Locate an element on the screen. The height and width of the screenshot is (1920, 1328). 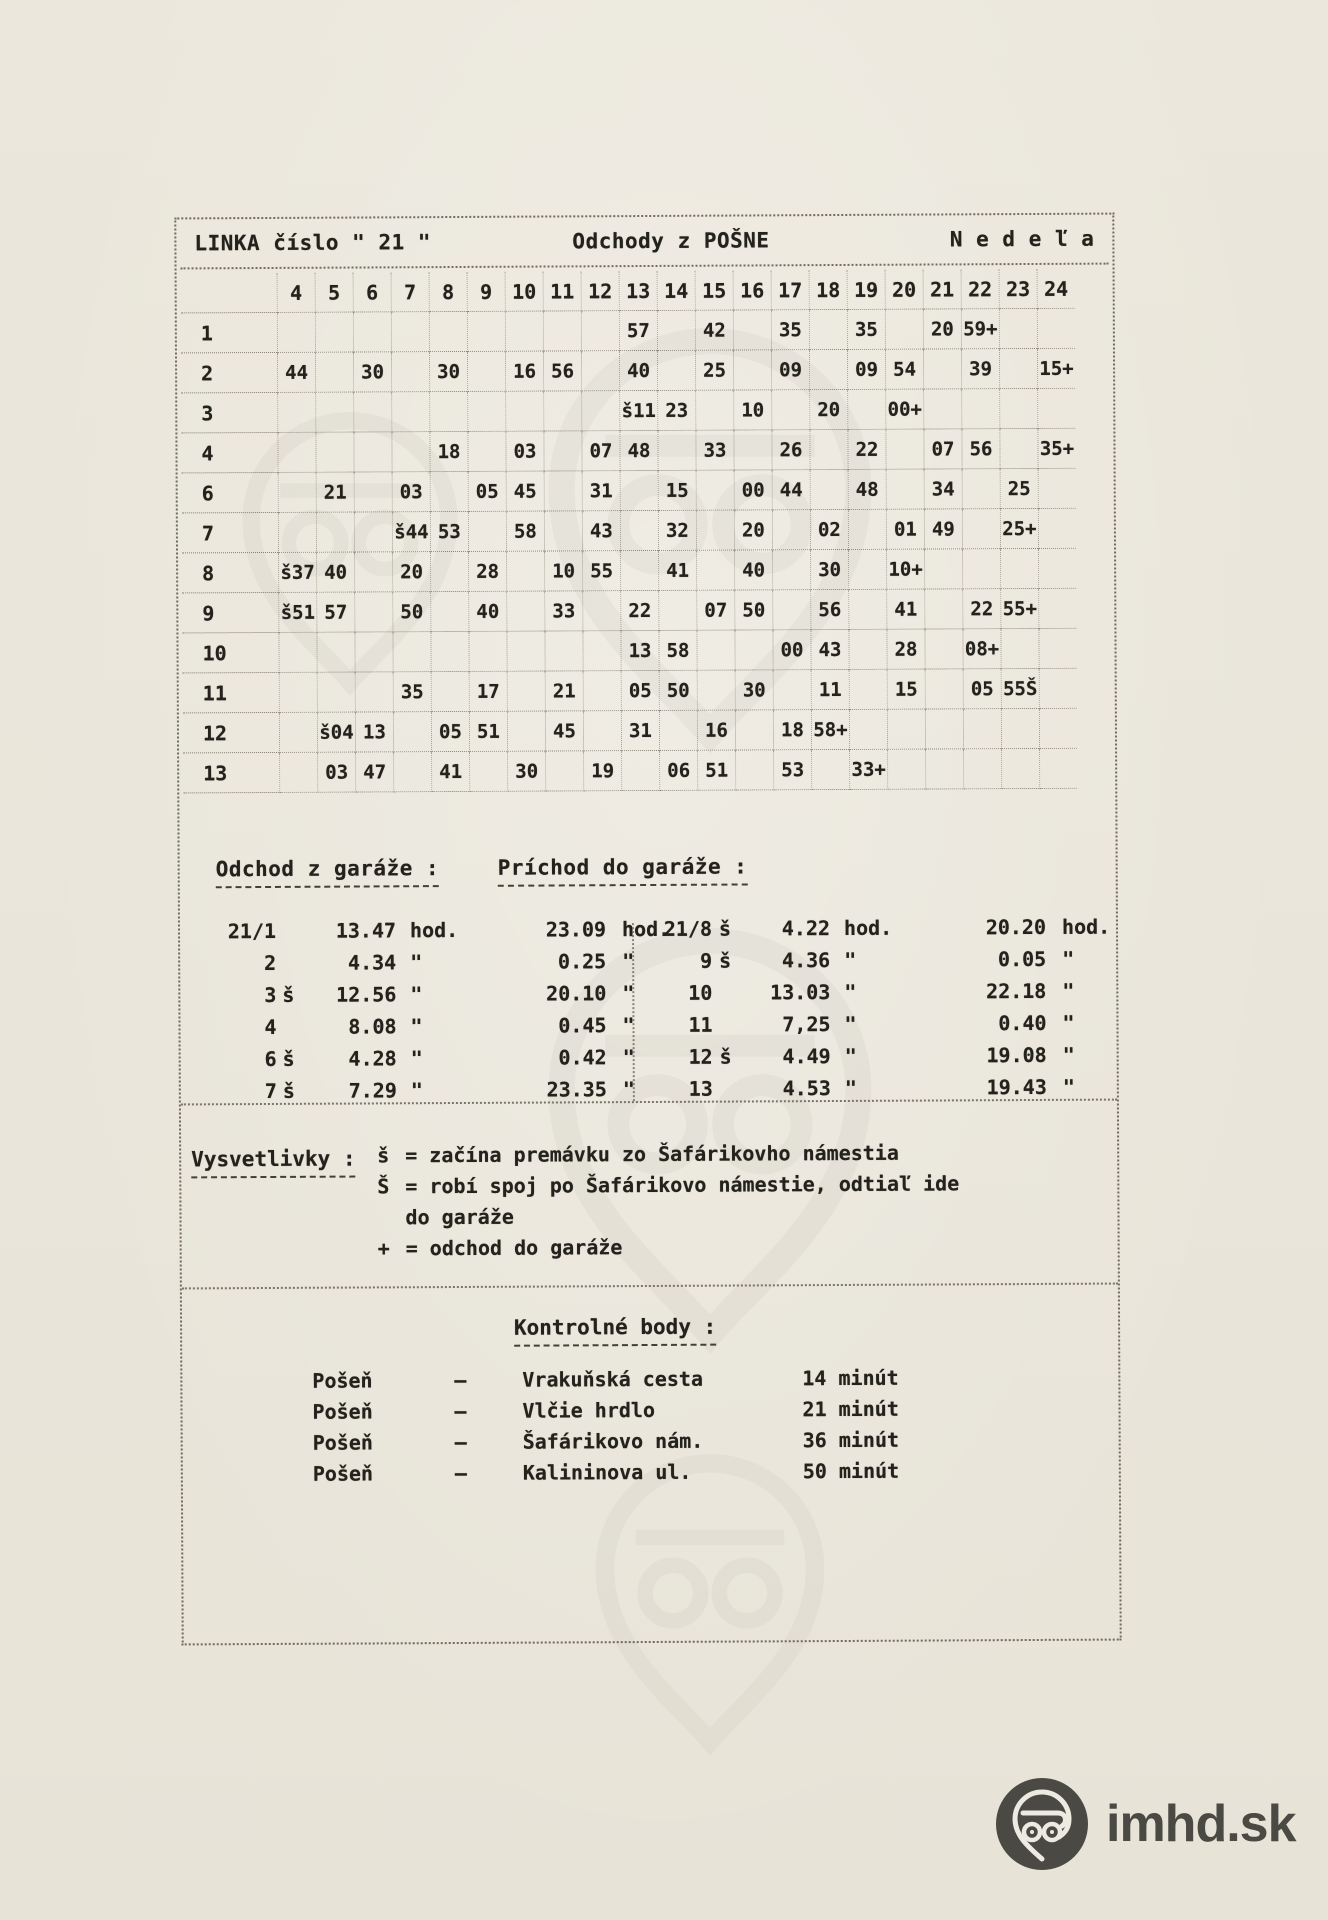
garage-dep: 4.22 is located at coordinates (806, 928).